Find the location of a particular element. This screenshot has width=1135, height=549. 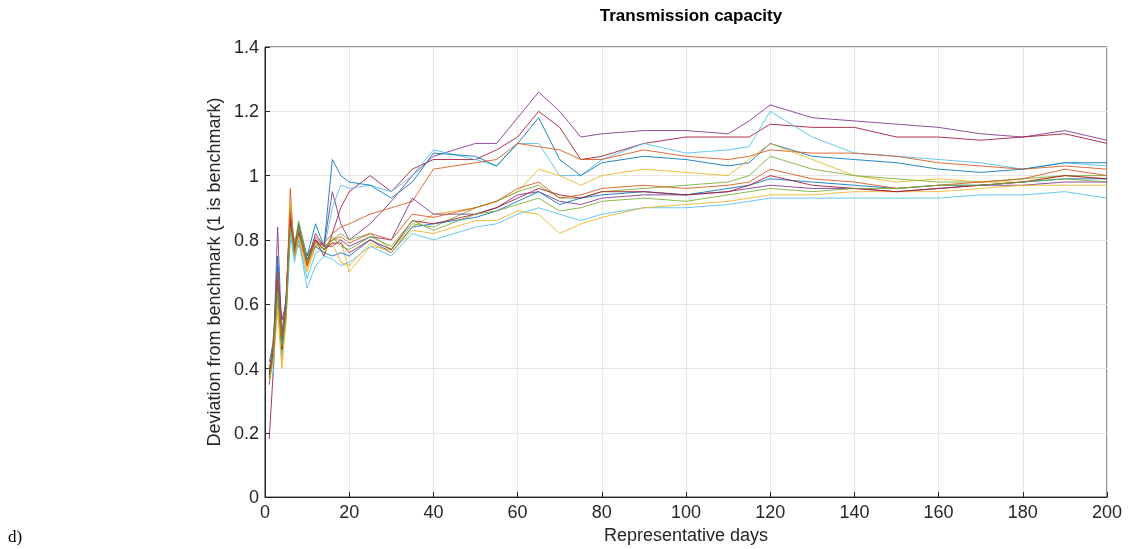

y-tick-label: 1.4 is located at coordinates (246, 47).